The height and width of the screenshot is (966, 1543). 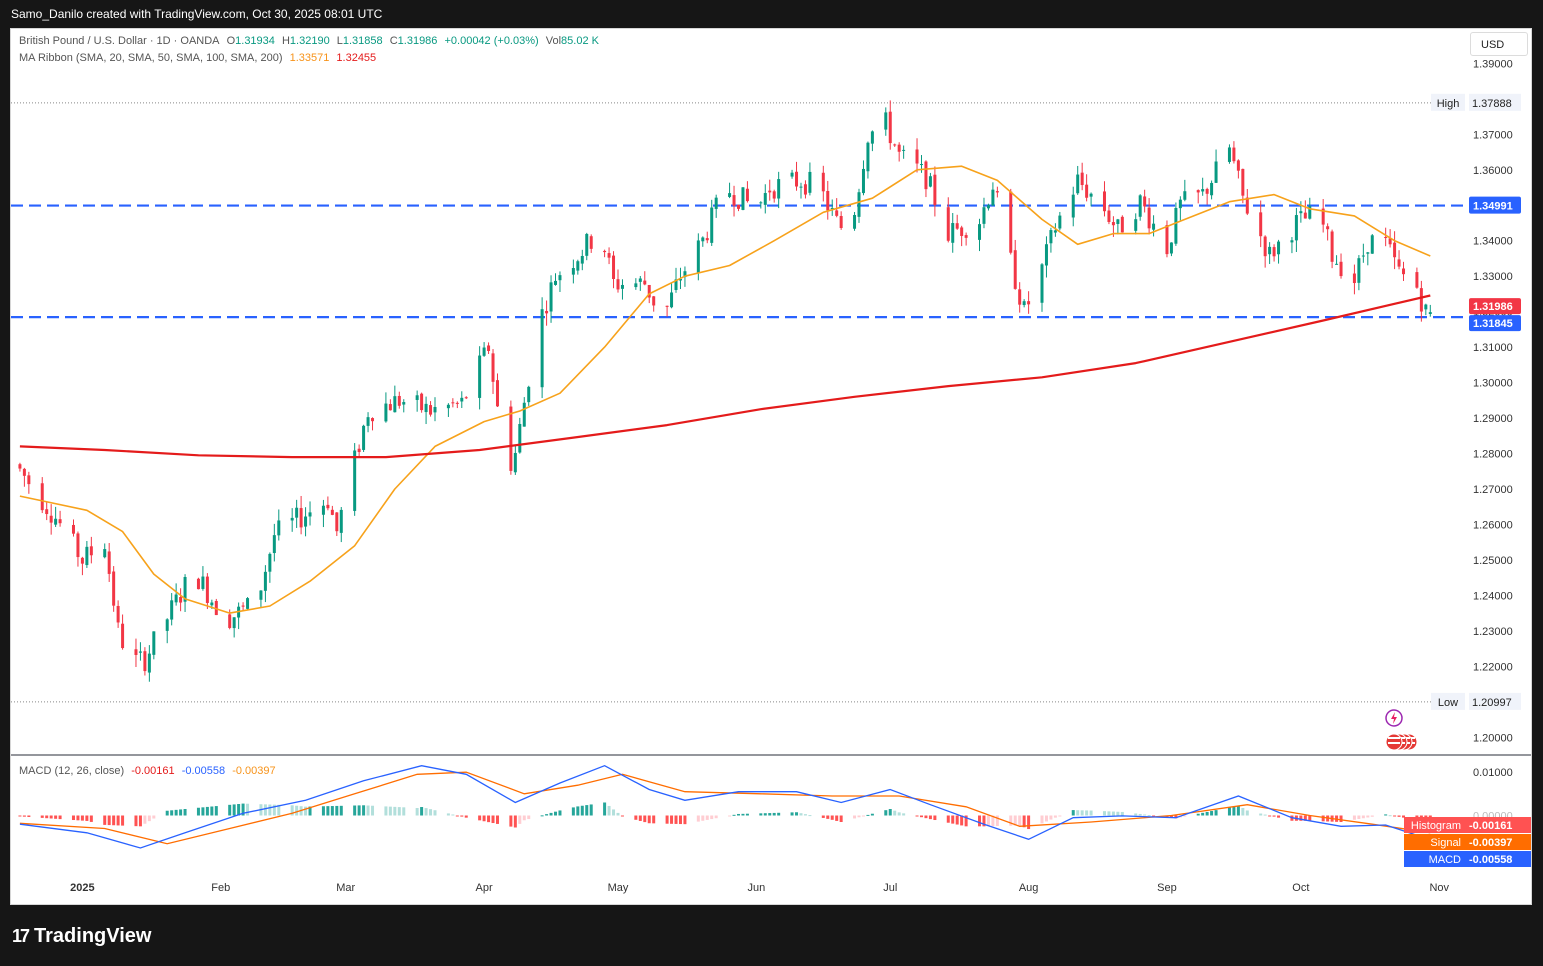 I want to click on y-tick-label: 1.28000, so click(x=1493, y=455).